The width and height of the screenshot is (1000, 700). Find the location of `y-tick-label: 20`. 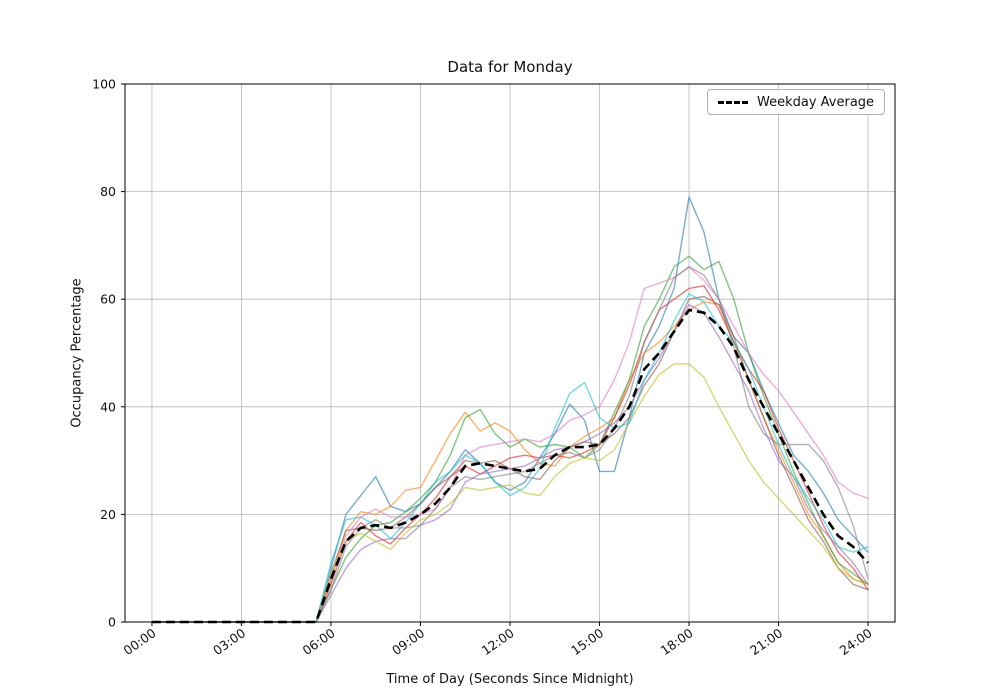

y-tick-label: 20 is located at coordinates (108, 514).